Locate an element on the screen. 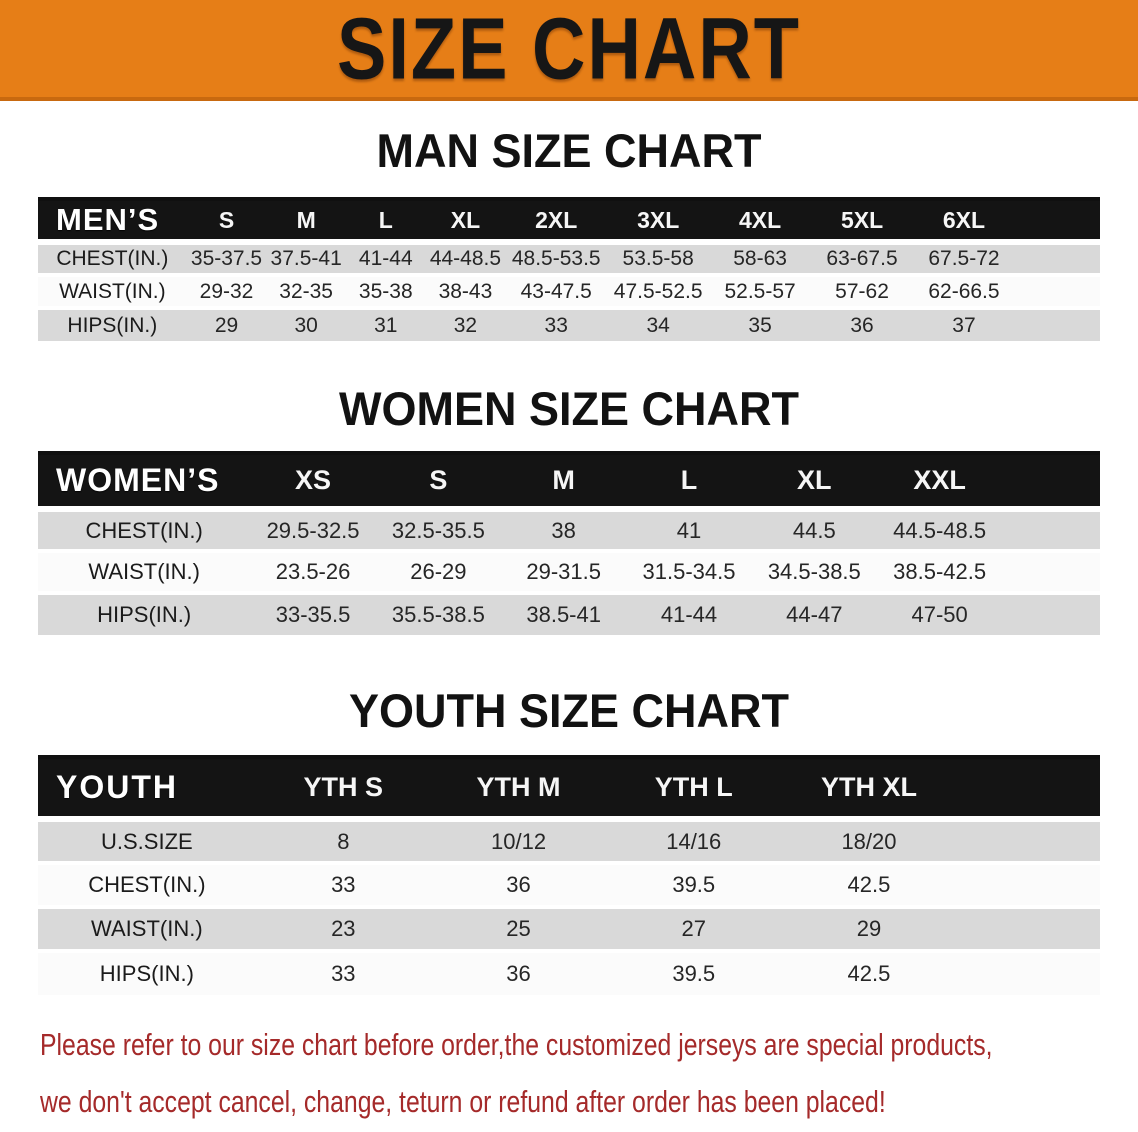 This screenshot has height=1132, width=1138. size-column-header: 5XL is located at coordinates (862, 219).